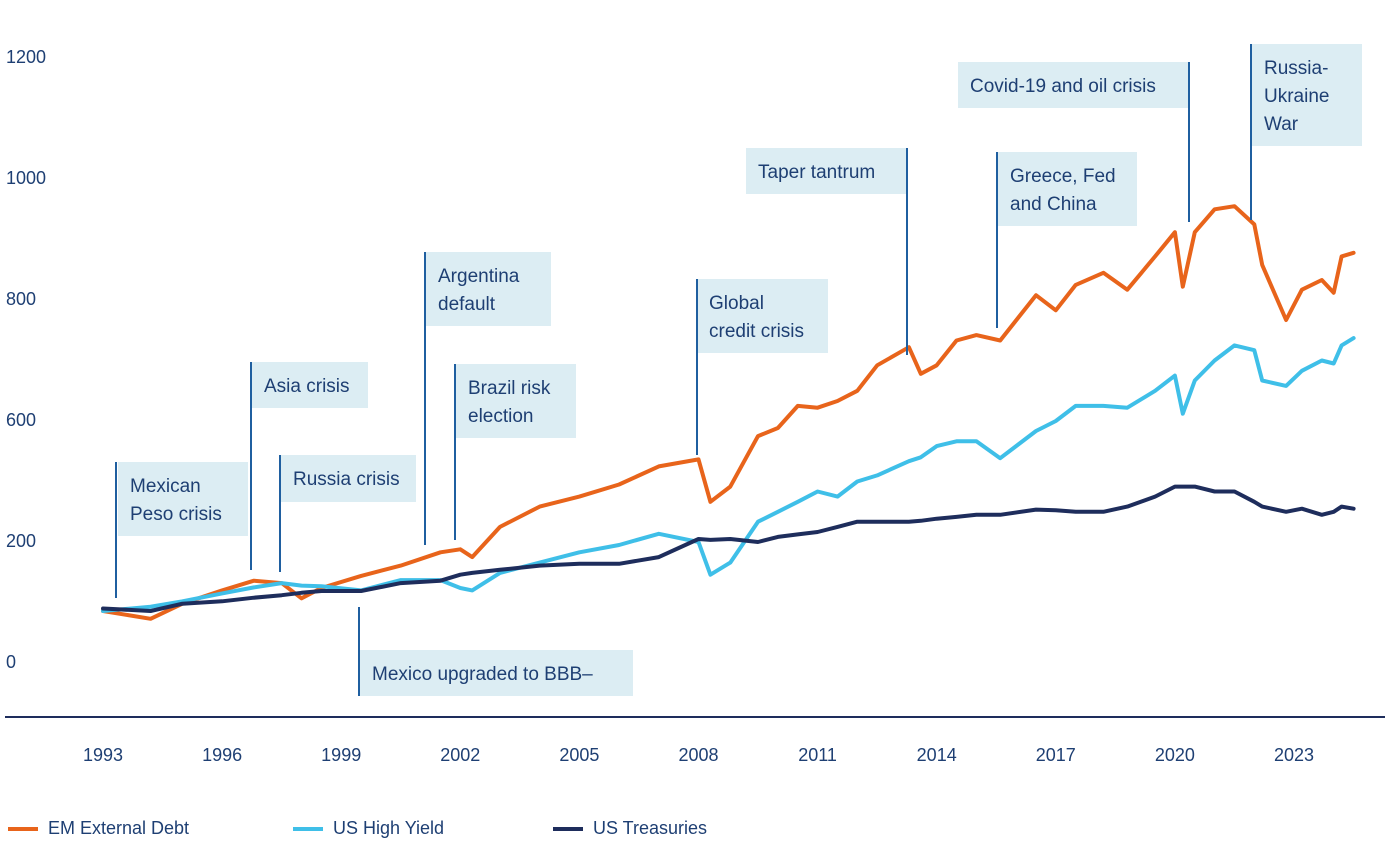 The width and height of the screenshot is (1390, 845). I want to click on x-tick-label: 2020, so click(1175, 755).